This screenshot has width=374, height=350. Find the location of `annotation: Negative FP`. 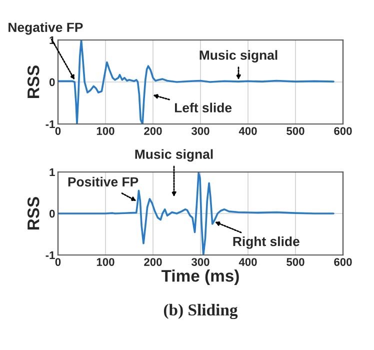

annotation: Negative FP is located at coordinates (45, 28).